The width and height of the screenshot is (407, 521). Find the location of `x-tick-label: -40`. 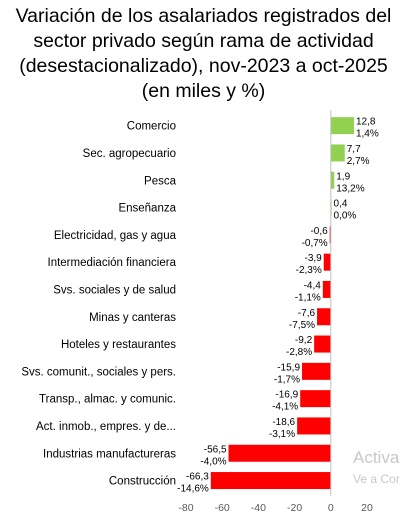

x-tick-label: -40 is located at coordinates (258, 508).